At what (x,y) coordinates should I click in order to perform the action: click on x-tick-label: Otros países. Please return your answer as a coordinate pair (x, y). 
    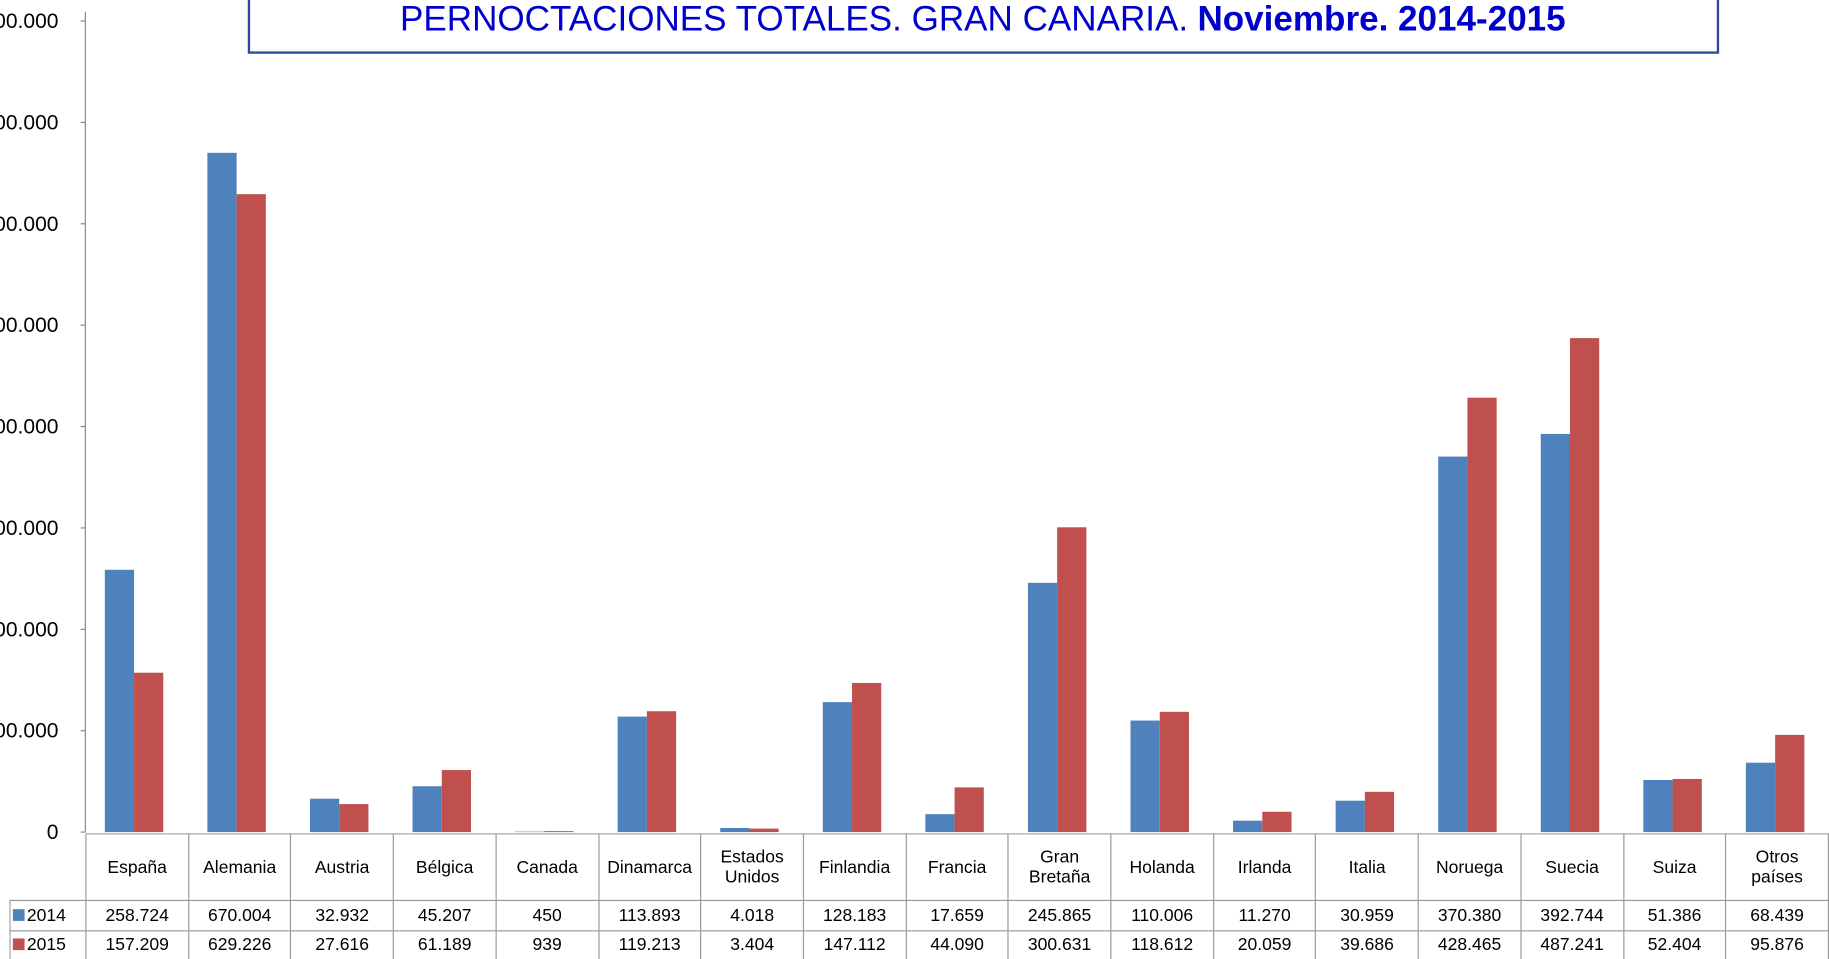
    Looking at the image, I should click on (1777, 867).